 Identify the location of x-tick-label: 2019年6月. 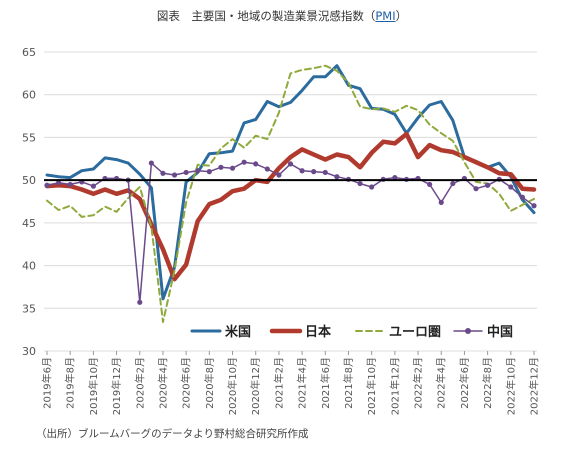
(47, 383).